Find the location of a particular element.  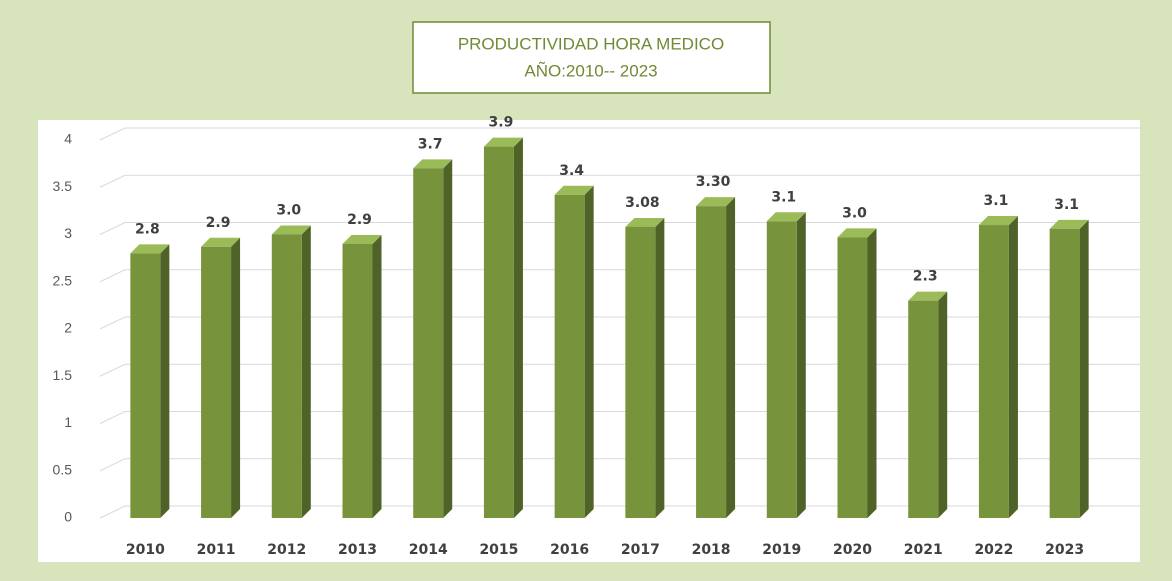

x-tick-label: 2011 is located at coordinates (216, 550).